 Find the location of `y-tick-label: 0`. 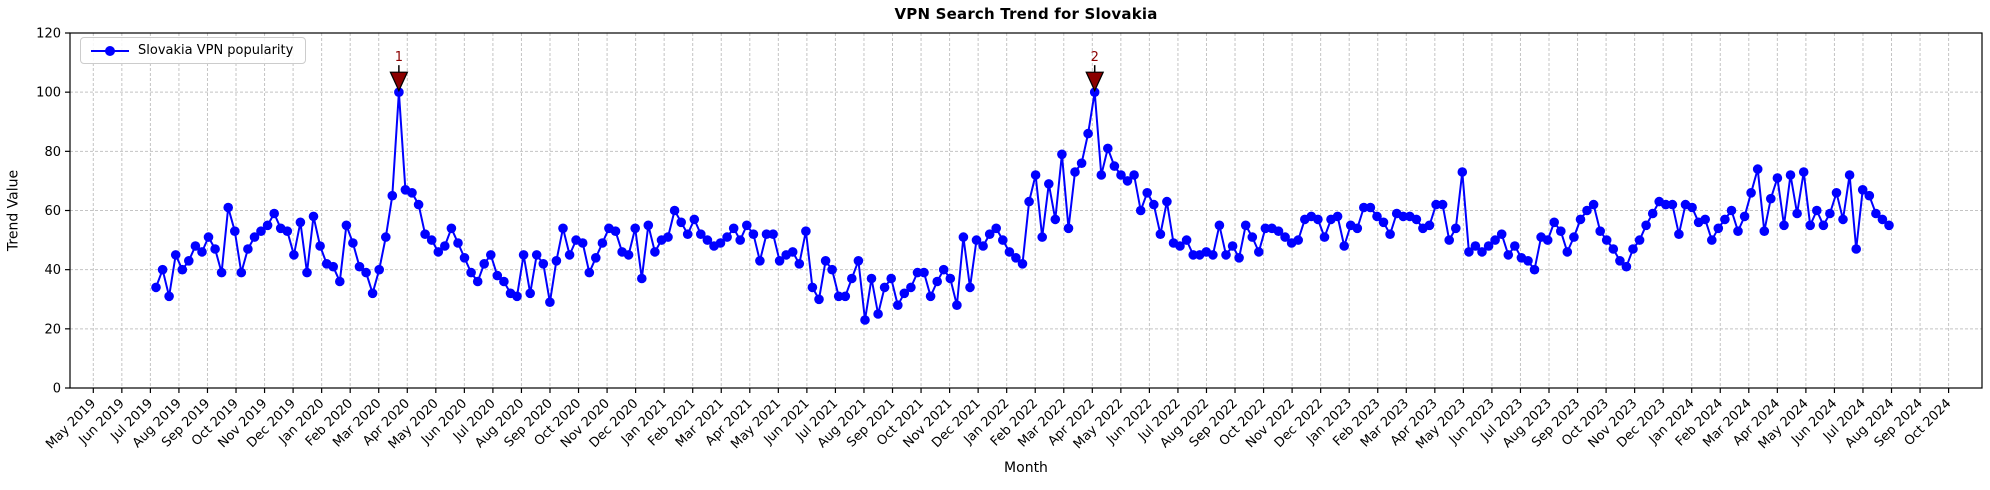

y-tick-label: 0 is located at coordinates (57, 389).